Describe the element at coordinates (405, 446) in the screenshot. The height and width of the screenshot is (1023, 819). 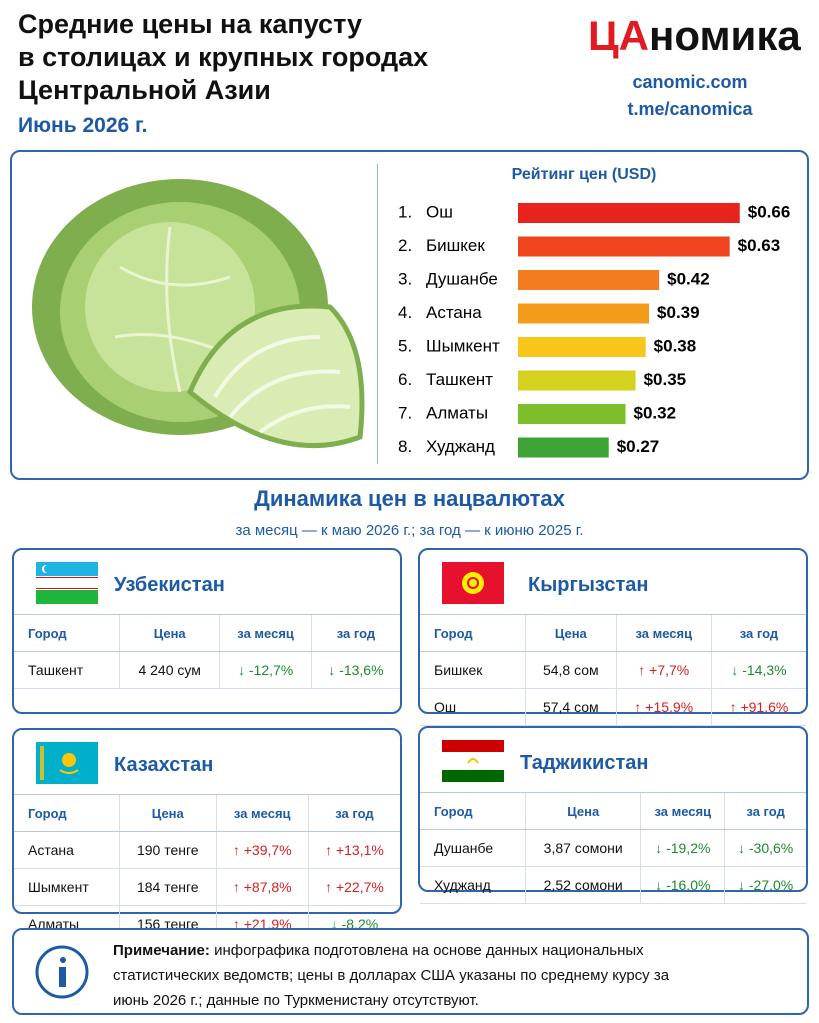
I see `rank: 8.` at that location.